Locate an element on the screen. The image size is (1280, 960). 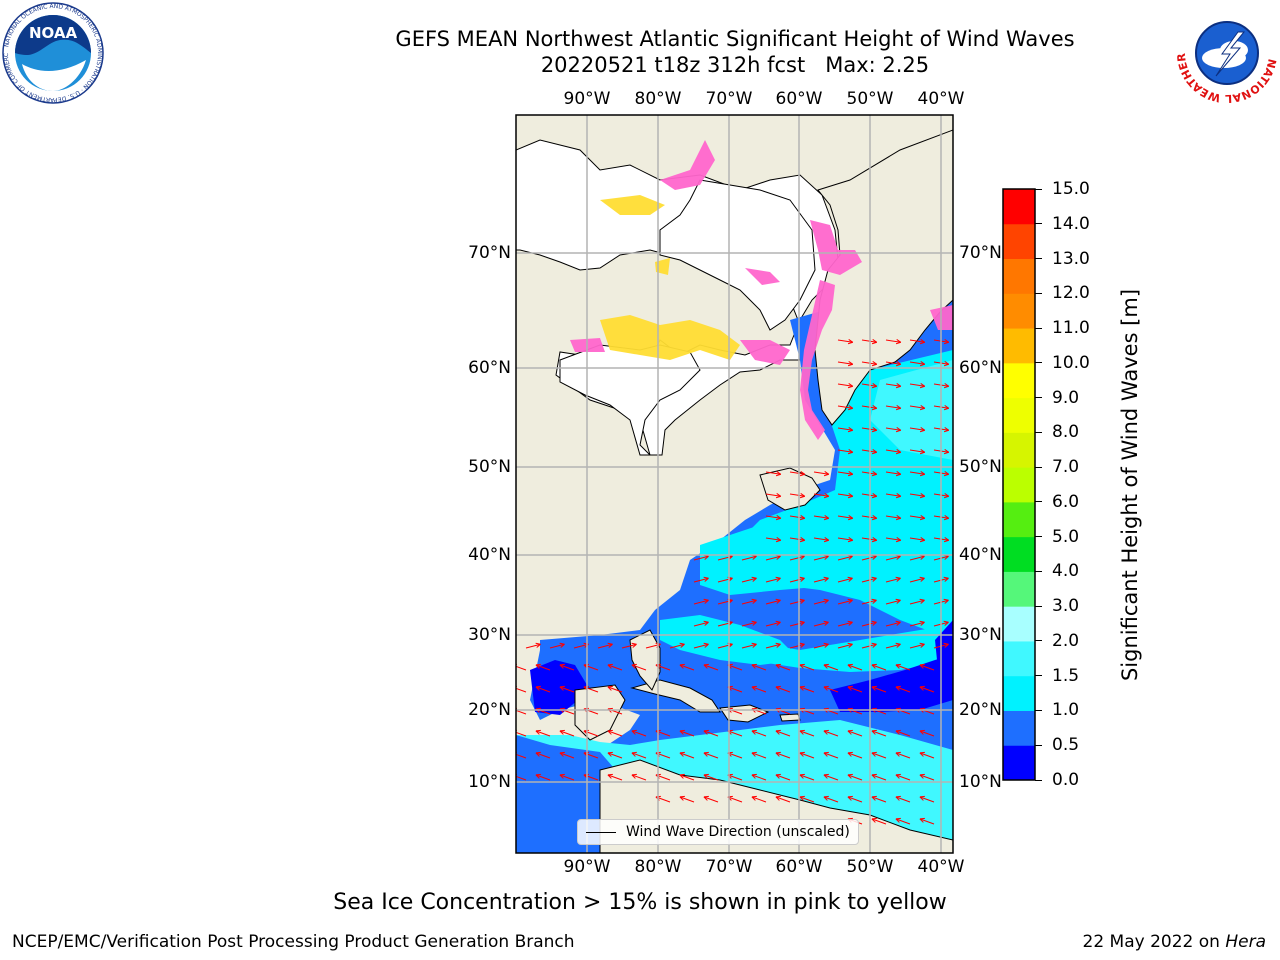
lon-label-top: 70°W is located at coordinates (729, 99).